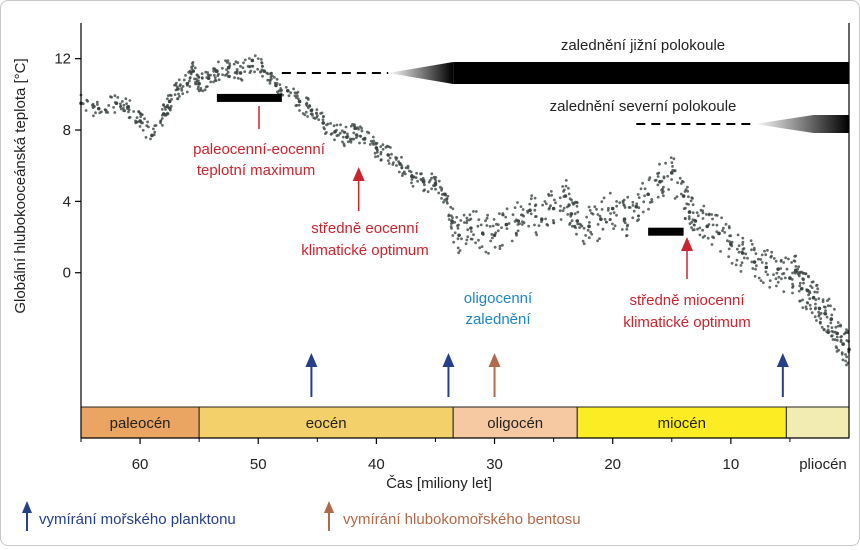 The width and height of the screenshot is (860, 550). Describe the element at coordinates (782, 360) in the screenshot. I see `plankton-extinction-arrow-head` at that location.